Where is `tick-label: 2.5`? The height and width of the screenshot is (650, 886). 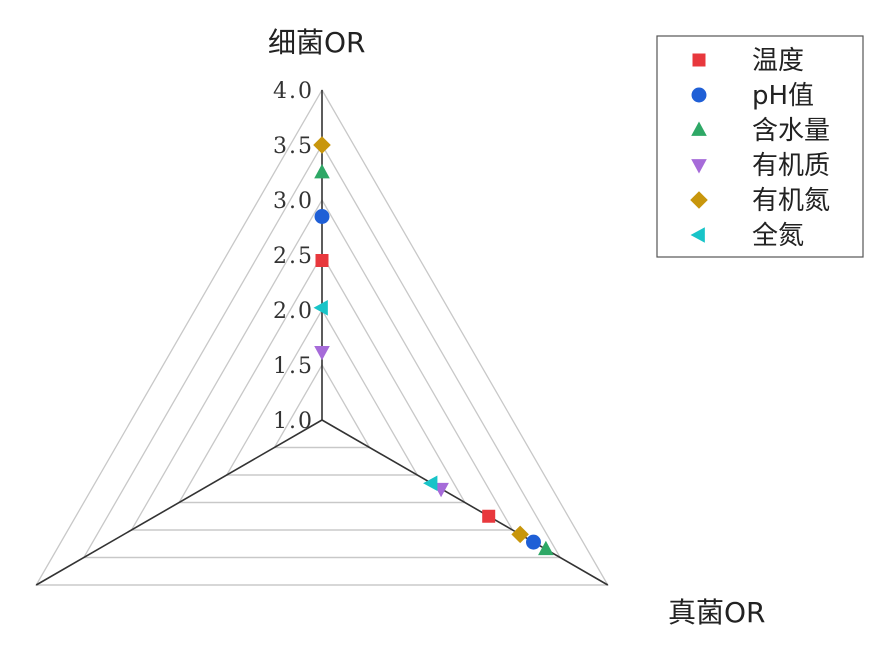 tick-label: 2.5 is located at coordinates (293, 256).